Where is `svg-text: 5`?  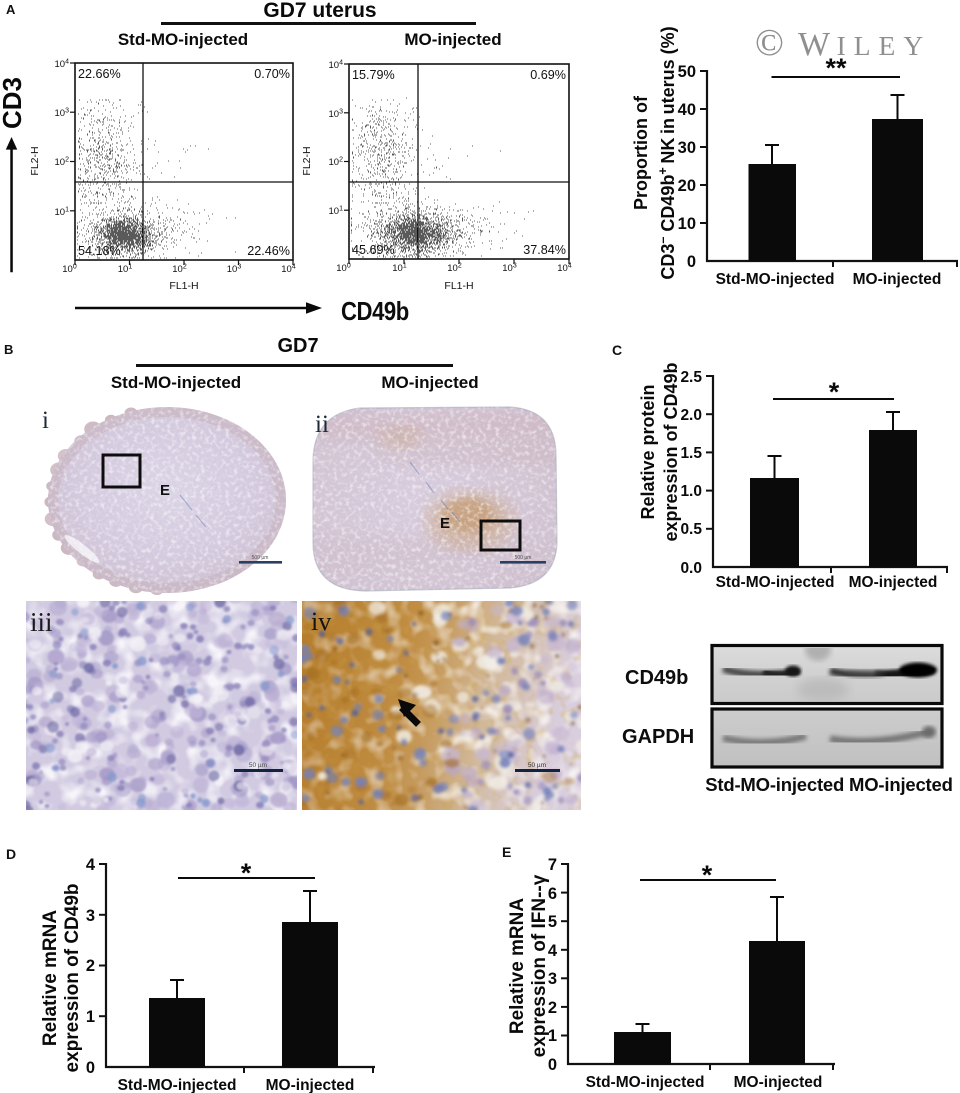
svg-text: 5 is located at coordinates (552, 922).